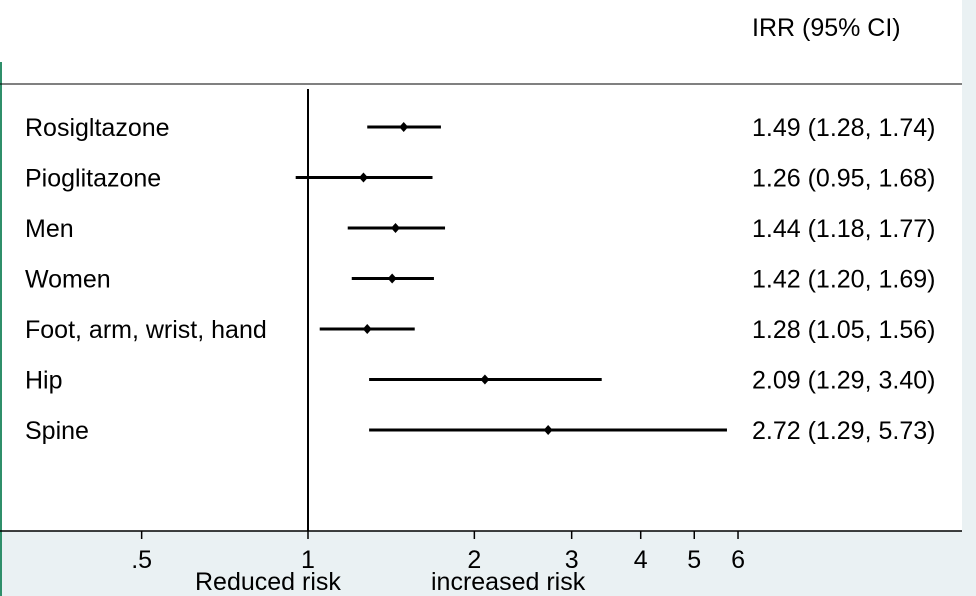  I want to click on row-label: Spine, so click(57, 431).